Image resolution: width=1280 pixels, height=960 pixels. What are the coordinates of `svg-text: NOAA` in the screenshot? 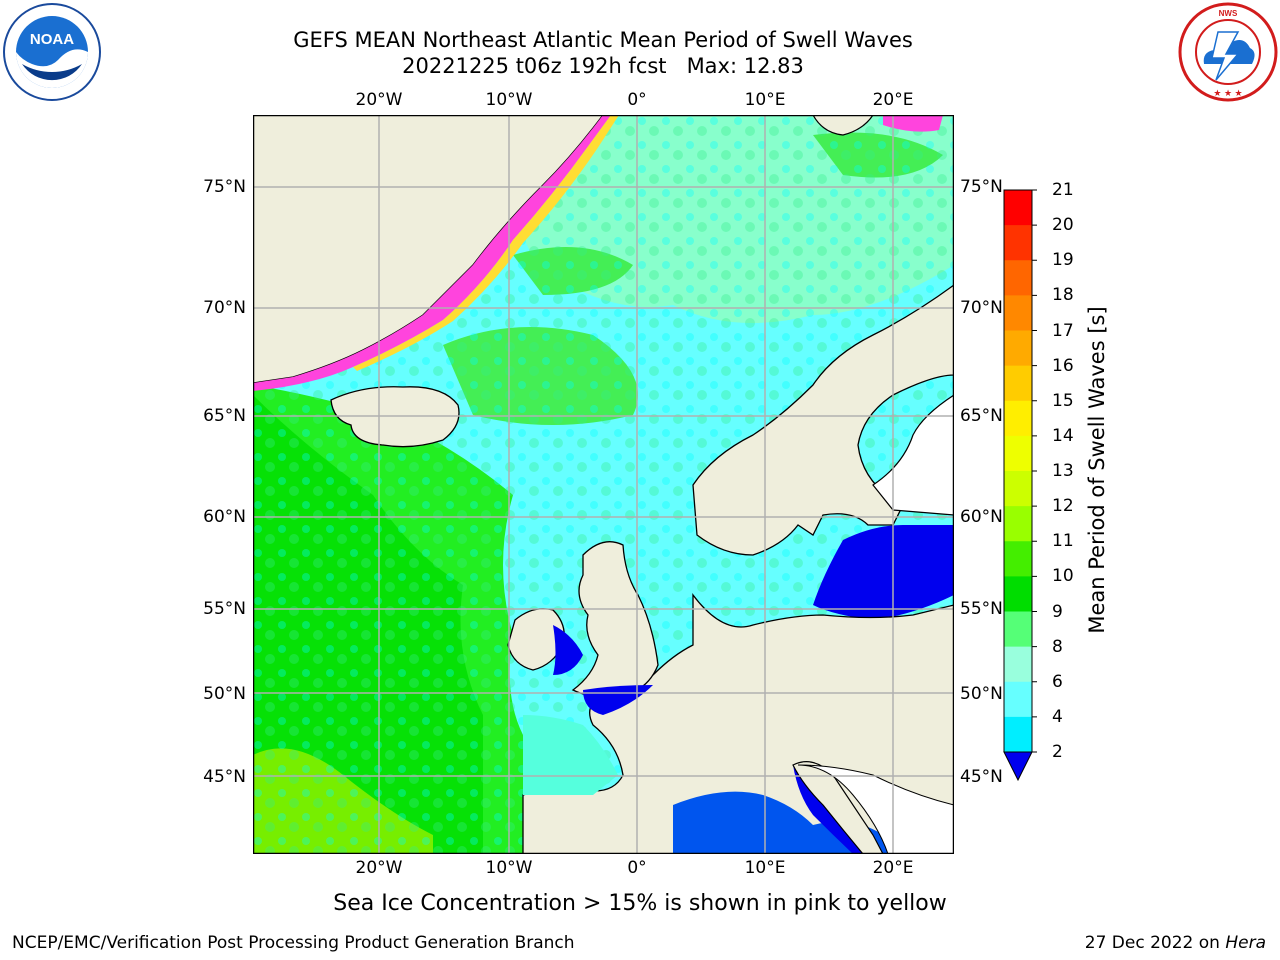 It's located at (52, 39).